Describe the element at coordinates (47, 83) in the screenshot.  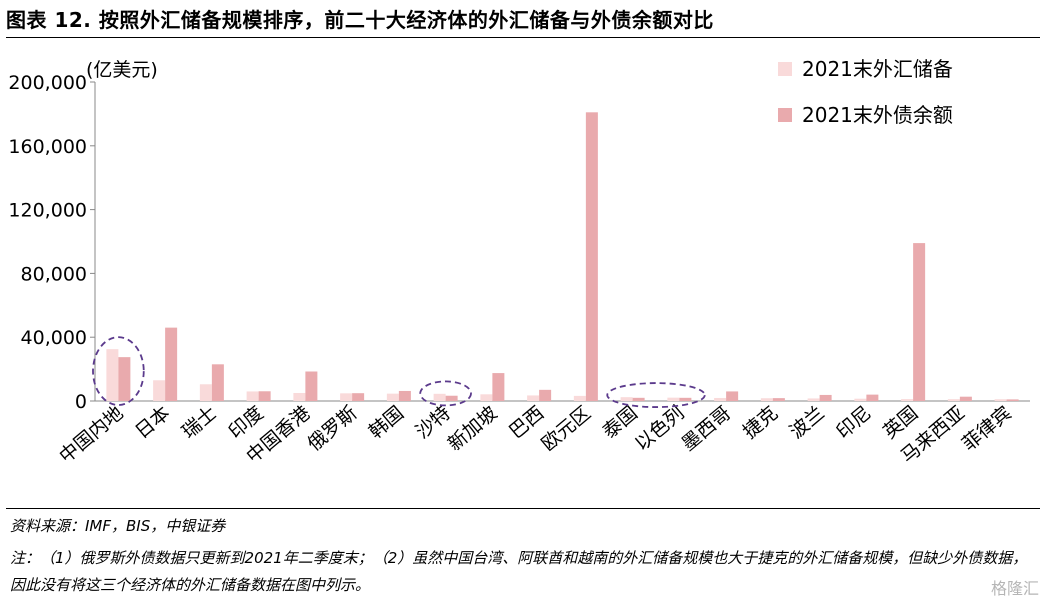
I see `y-tick-label: 200,000` at that location.